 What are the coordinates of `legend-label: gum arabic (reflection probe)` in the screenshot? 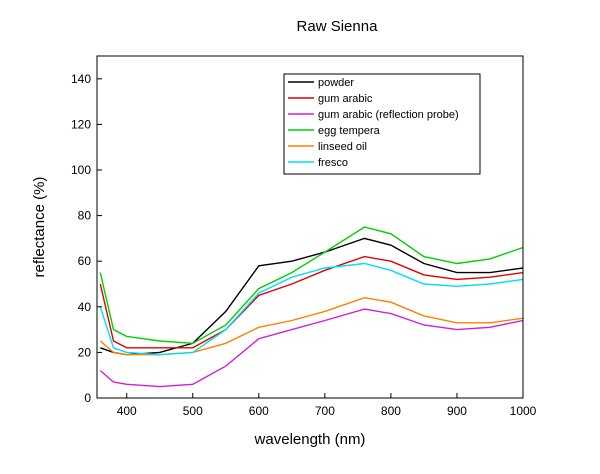 It's located at (388, 115).